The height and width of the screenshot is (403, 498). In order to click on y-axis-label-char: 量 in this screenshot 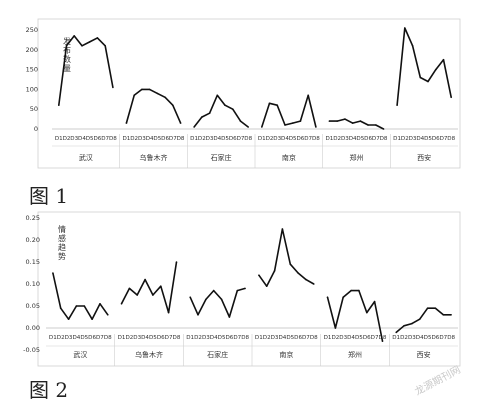, I will do `click(67, 68)`.